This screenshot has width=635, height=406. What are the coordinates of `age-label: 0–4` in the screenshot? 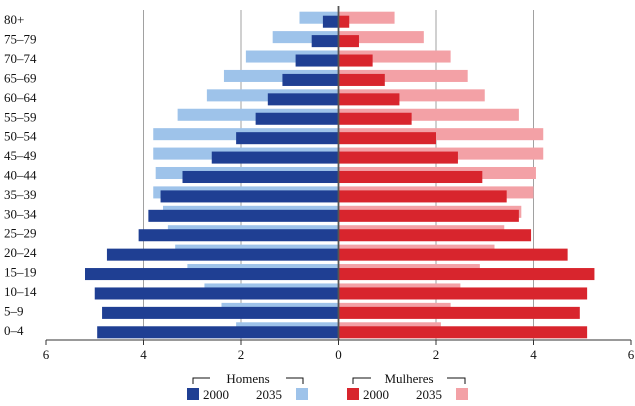 It's located at (14, 330).